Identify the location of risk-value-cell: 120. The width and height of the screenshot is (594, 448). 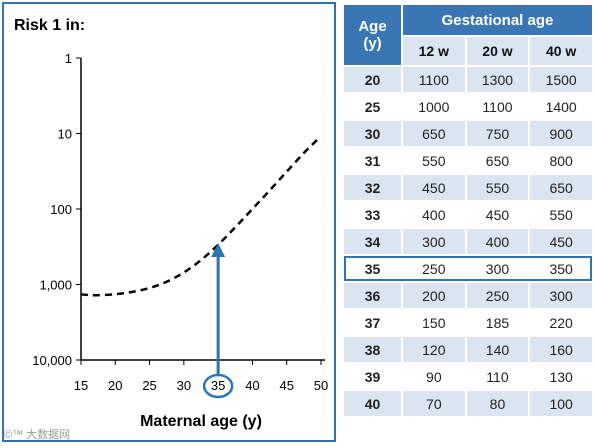
(434, 349).